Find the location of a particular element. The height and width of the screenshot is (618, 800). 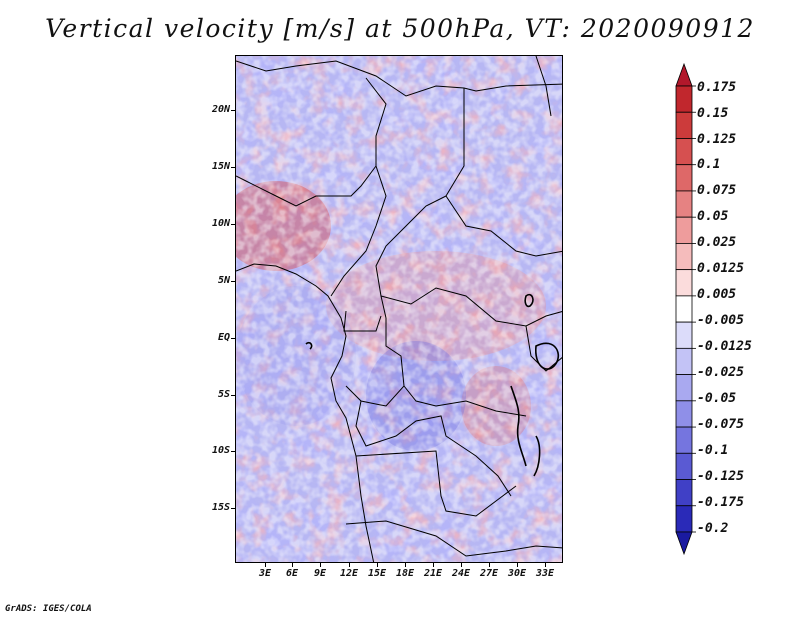

border-angola-zambia is located at coordinates (436, 483).